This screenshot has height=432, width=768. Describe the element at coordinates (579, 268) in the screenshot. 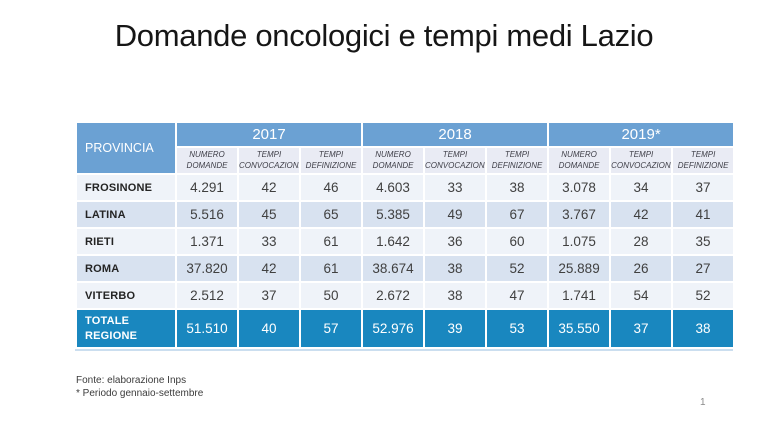

I see `value-cell: 25.889` at that location.